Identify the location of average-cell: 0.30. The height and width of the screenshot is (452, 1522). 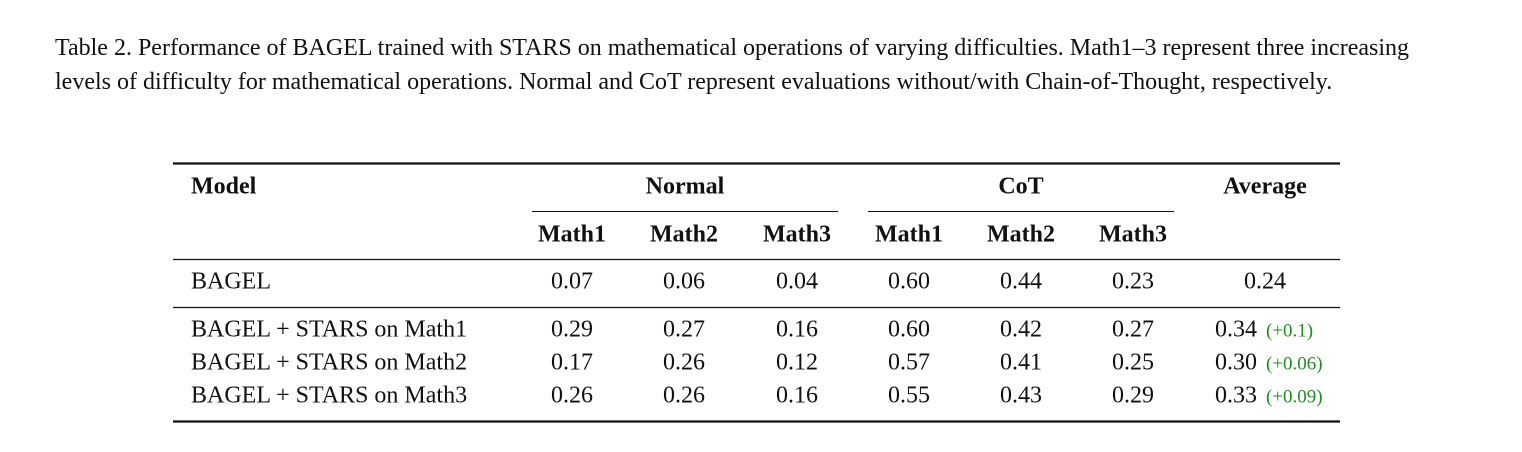
(1236, 363).